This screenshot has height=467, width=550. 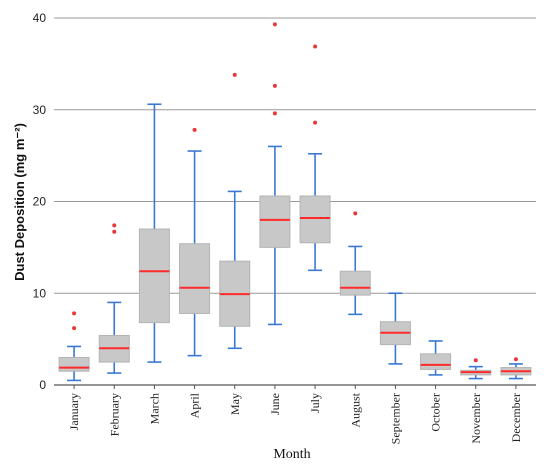 What do you see at coordinates (195, 405) in the screenshot?
I see `x-tick-label-april: April` at bounding box center [195, 405].